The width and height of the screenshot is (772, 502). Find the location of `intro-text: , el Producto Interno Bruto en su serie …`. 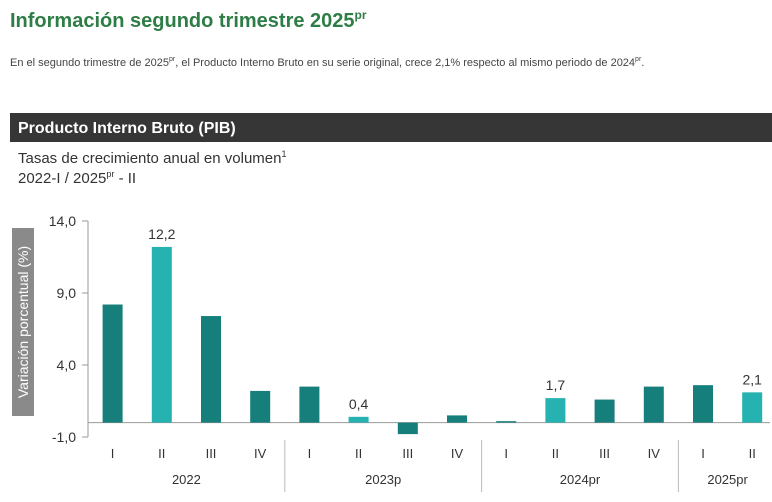

intro-text: , el Producto Interno Bruto en su serie … is located at coordinates (405, 63).